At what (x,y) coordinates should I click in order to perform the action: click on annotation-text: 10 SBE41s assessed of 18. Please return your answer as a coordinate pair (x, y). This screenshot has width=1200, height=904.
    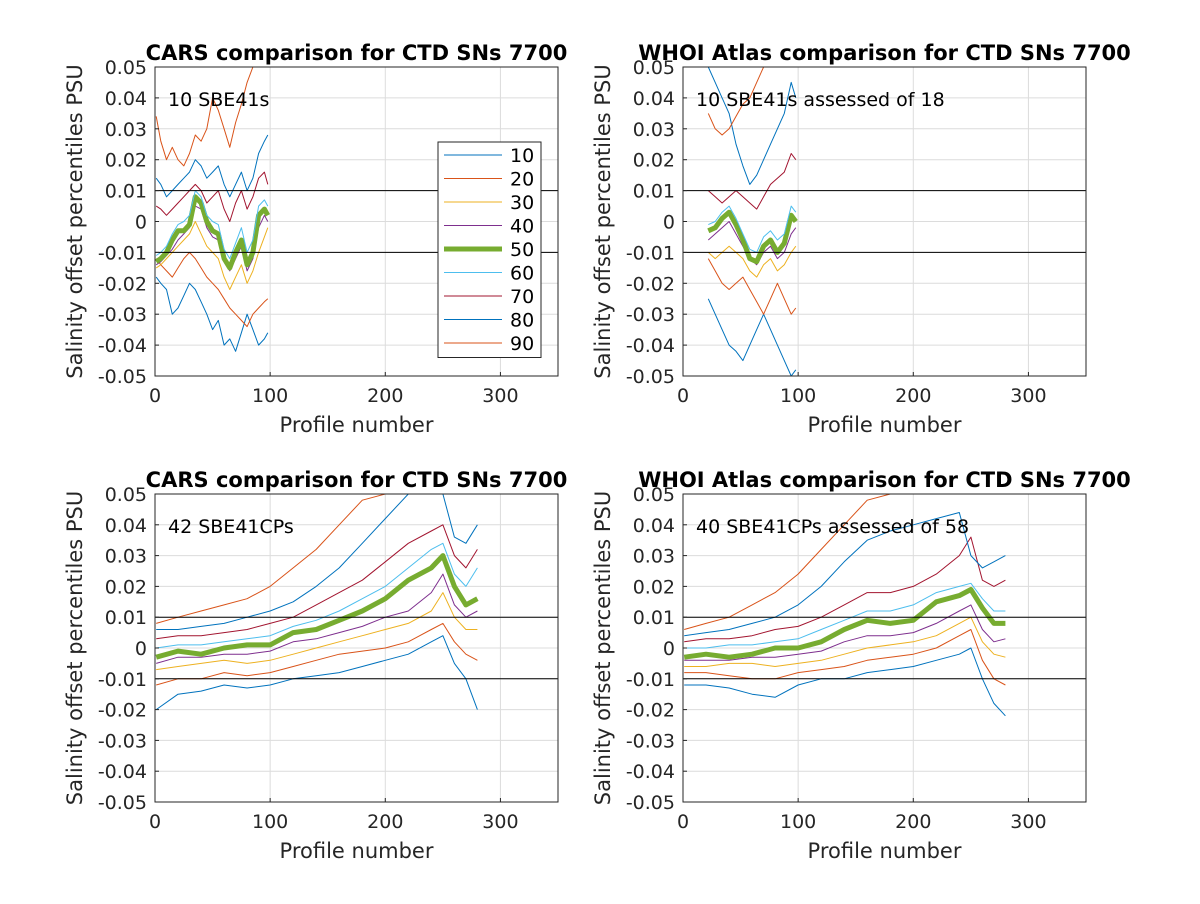
    Looking at the image, I should click on (820, 100).